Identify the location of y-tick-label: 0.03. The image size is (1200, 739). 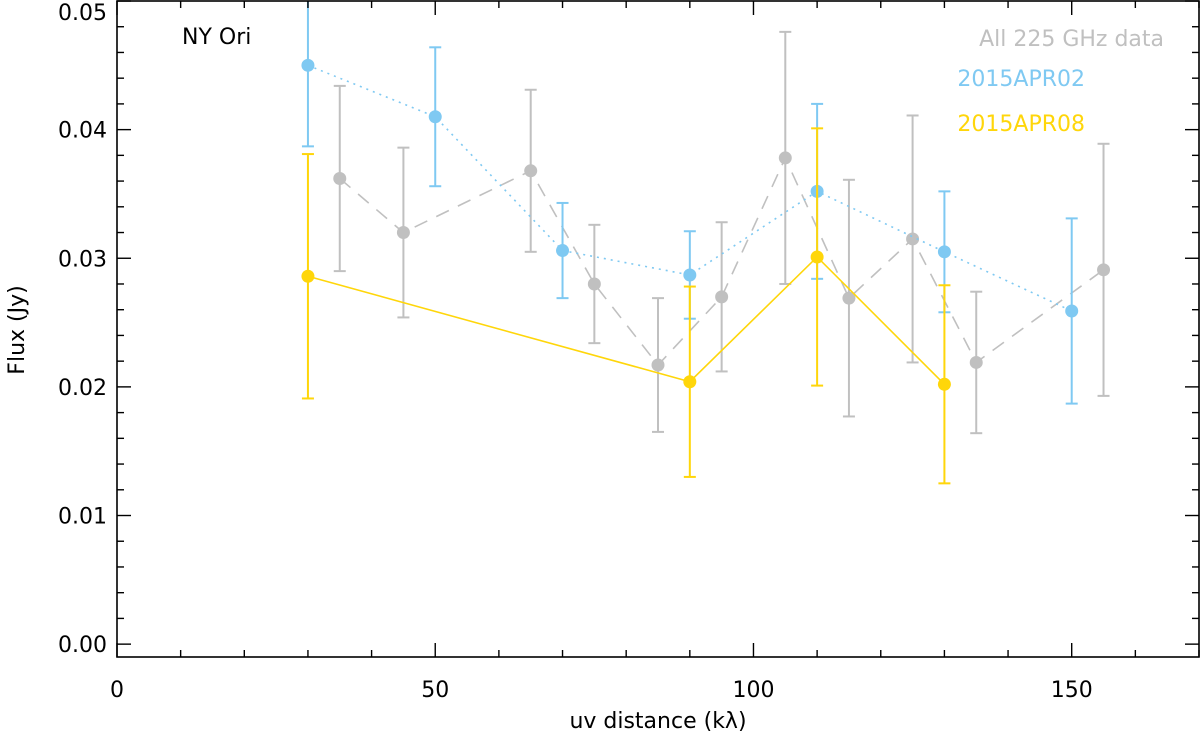
(82, 259).